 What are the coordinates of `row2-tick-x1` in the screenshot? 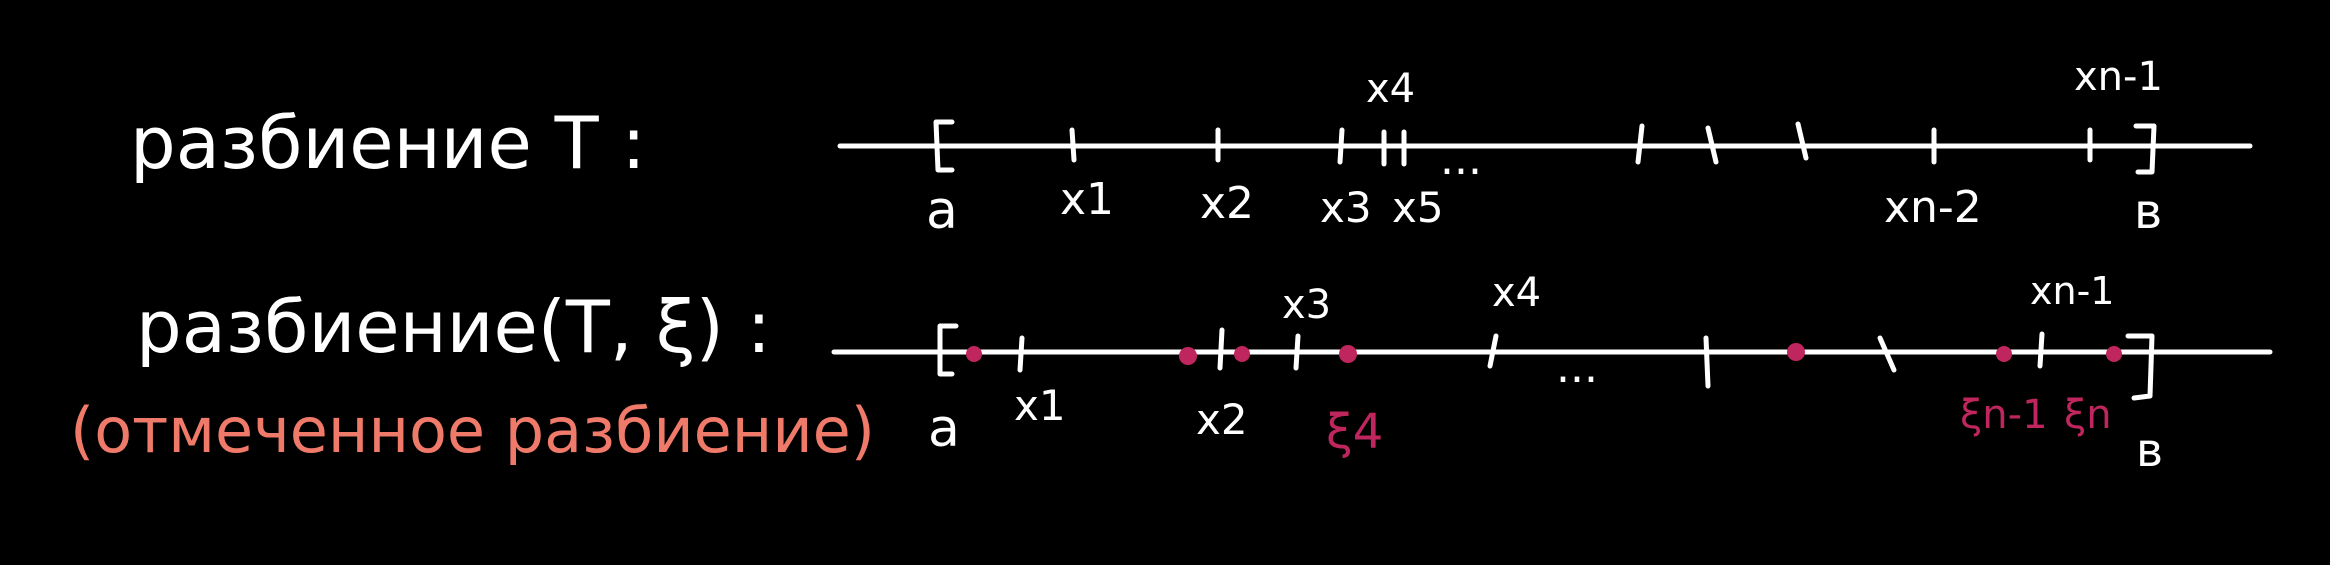 It's located at (1021, 354).